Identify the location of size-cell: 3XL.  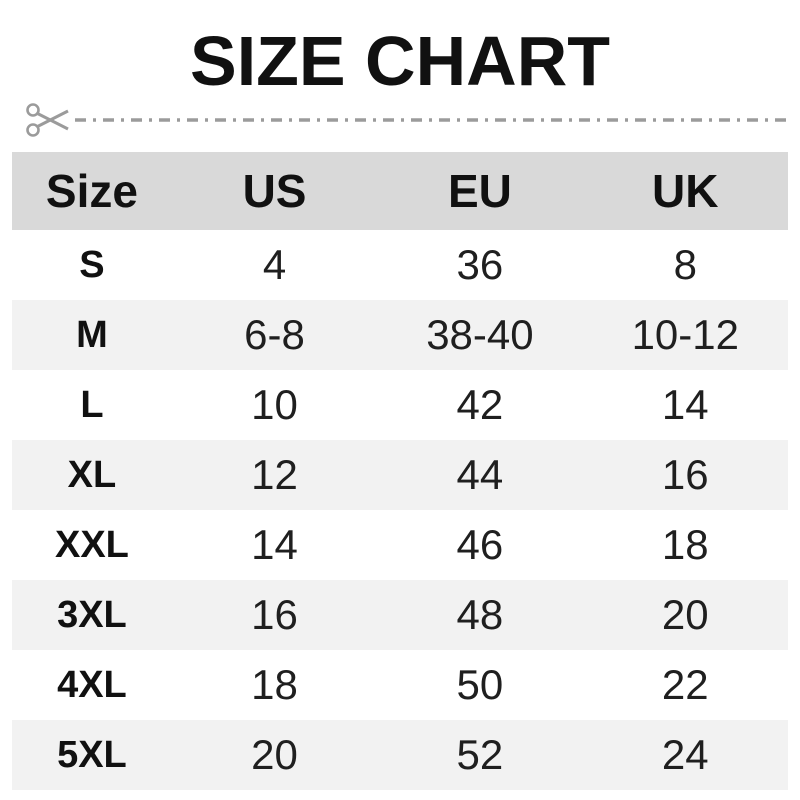
(92, 614).